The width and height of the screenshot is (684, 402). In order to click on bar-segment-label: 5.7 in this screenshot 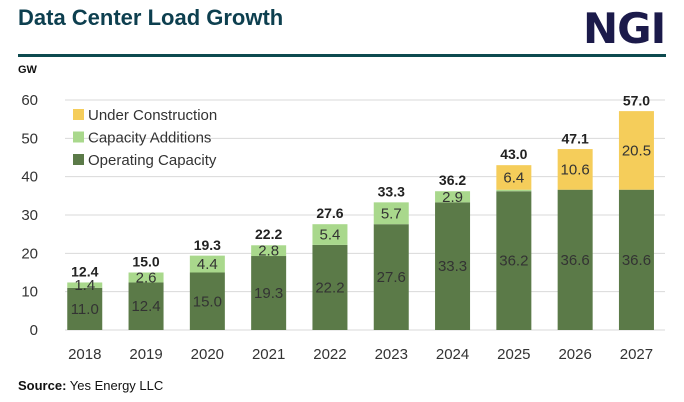, I will do `click(391, 213)`.